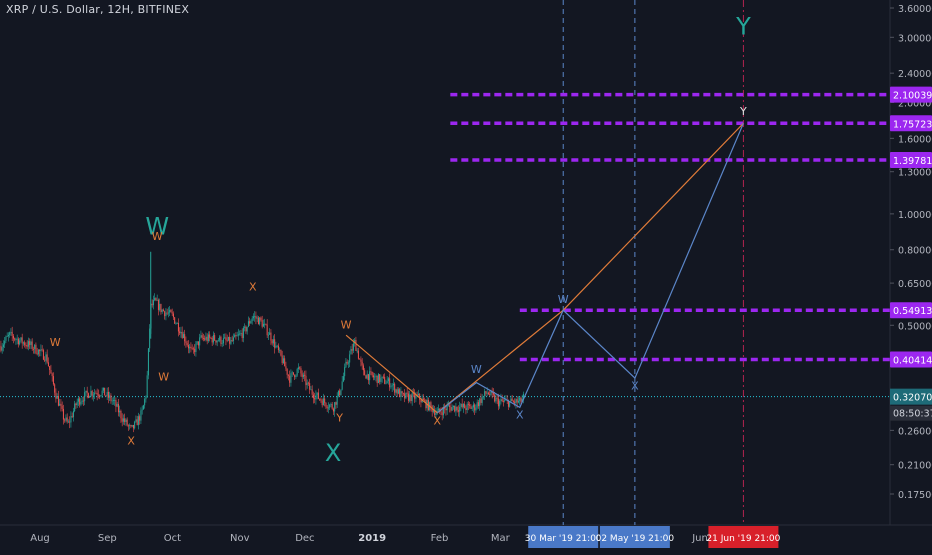 The height and width of the screenshot is (555, 932). What do you see at coordinates (339, 417) in the screenshot?
I see `wave-label-y: Y` at bounding box center [339, 417].